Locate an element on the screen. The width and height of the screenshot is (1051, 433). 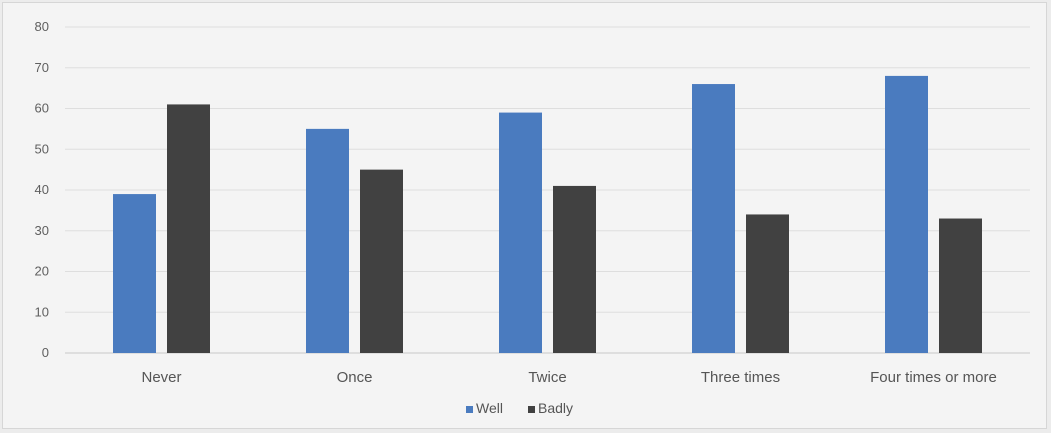
y-tick-label: 50 is located at coordinates (42, 148).